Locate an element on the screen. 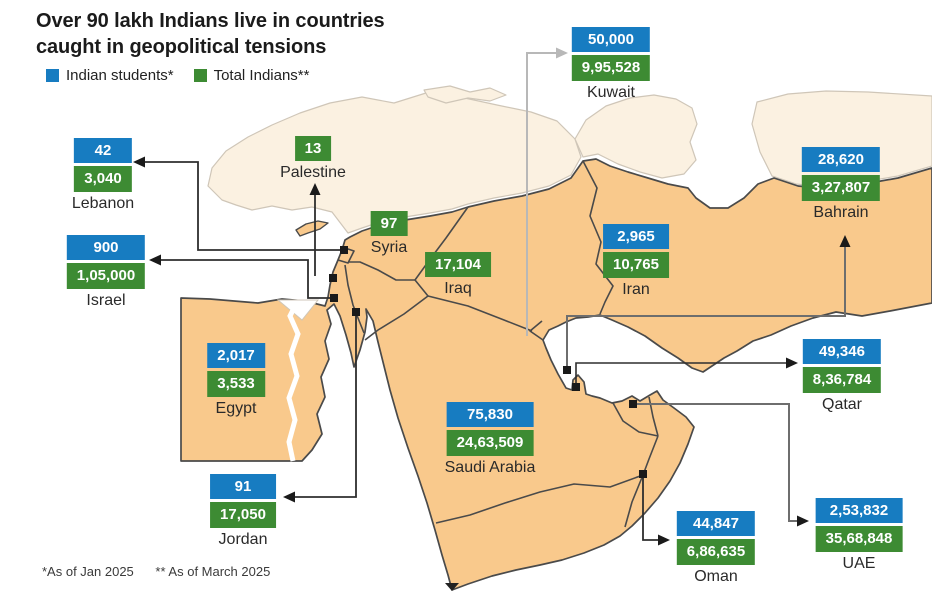  egypt-total-value: 3,533 is located at coordinates (236, 384).